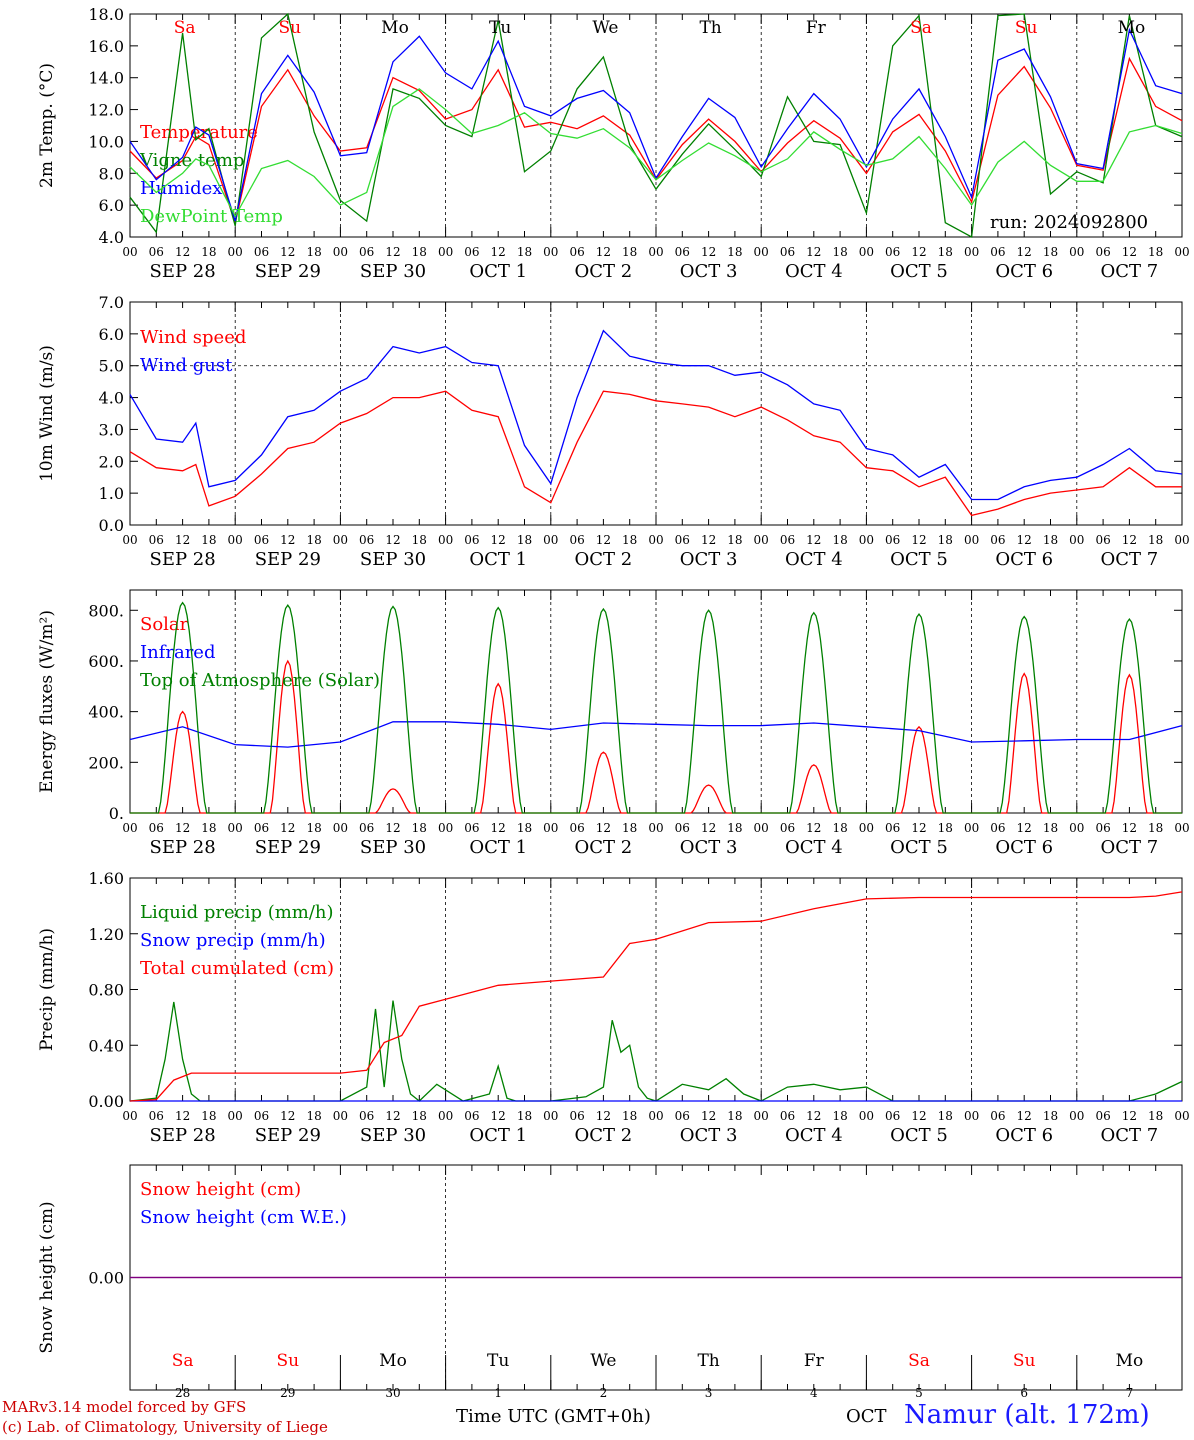  What do you see at coordinates (919, 1393) in the screenshot?
I see `day-number: 5` at bounding box center [919, 1393].